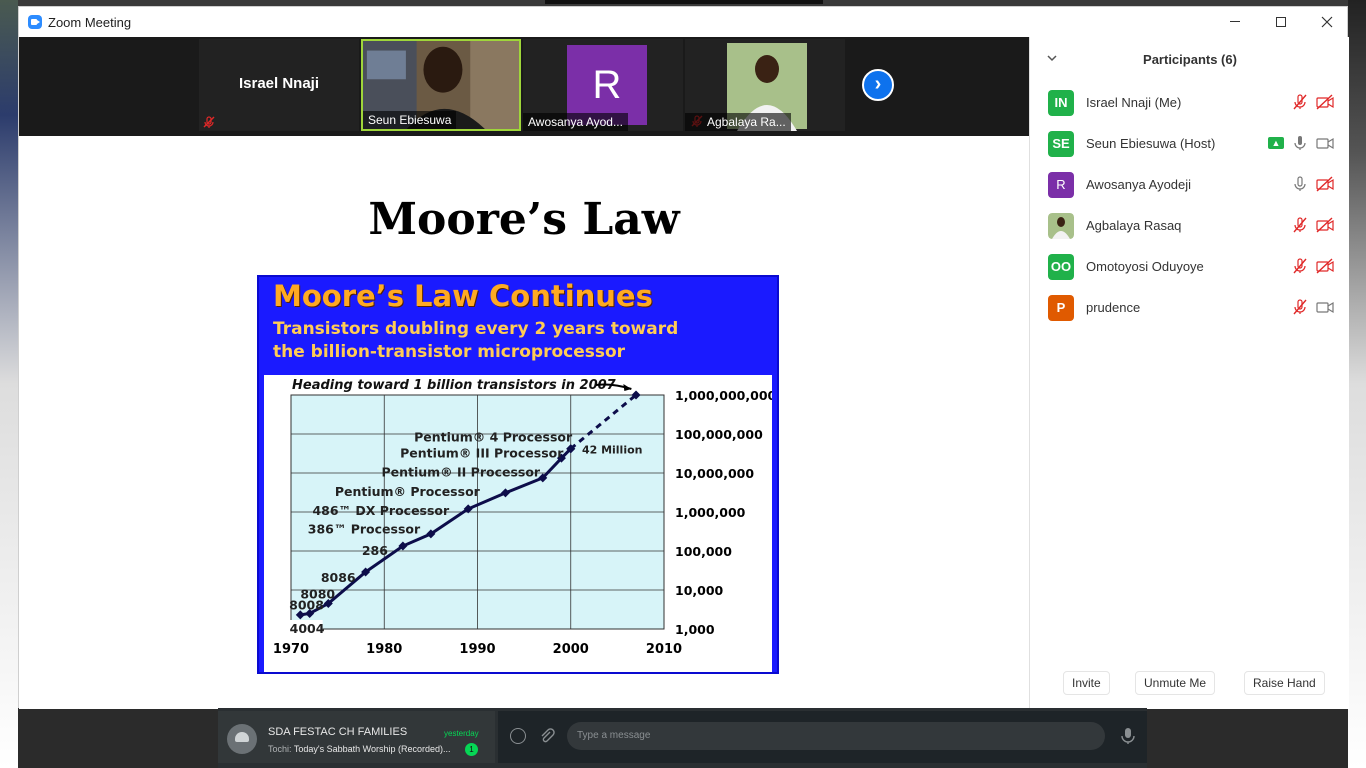 Image resolution: width=1366 pixels, height=768 pixels. I want to click on unmute-me-button: Unmute Me, so click(1175, 683).